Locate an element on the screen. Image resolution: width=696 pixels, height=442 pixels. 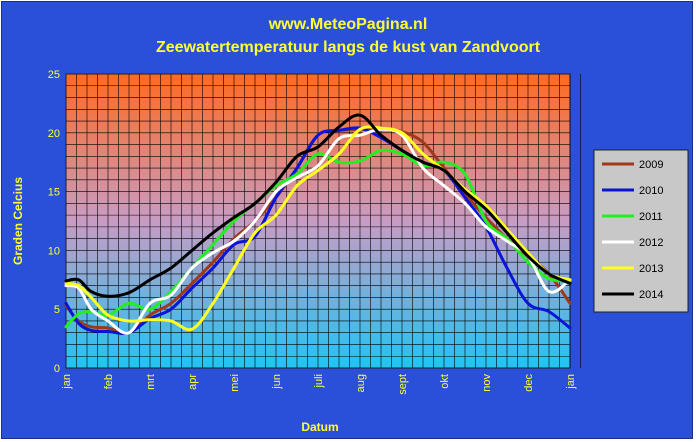
x-tick-label: sept is located at coordinates (403, 384).